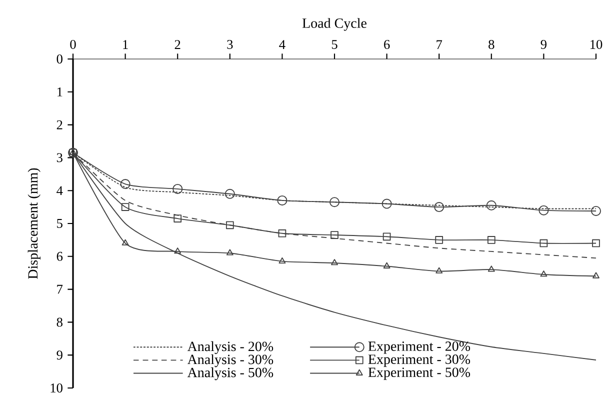 The width and height of the screenshot is (610, 403). Describe the element at coordinates (387, 44) in the screenshot. I see `x-tick-label: 6` at that location.